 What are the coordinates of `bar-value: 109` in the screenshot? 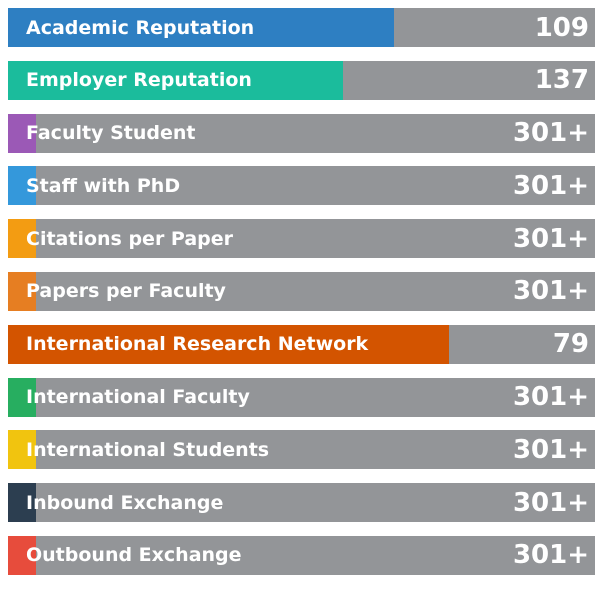 It's located at (561, 27).